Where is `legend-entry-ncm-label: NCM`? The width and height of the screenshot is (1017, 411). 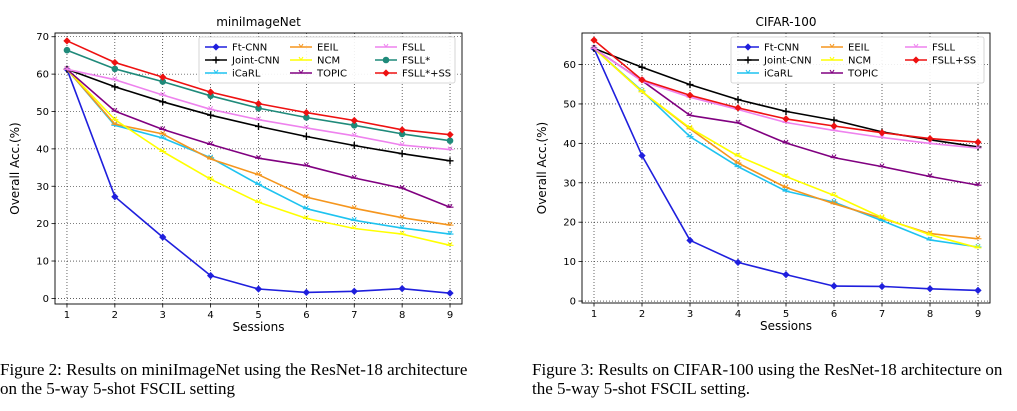 legend-entry-ncm-label: NCM is located at coordinates (328, 61).